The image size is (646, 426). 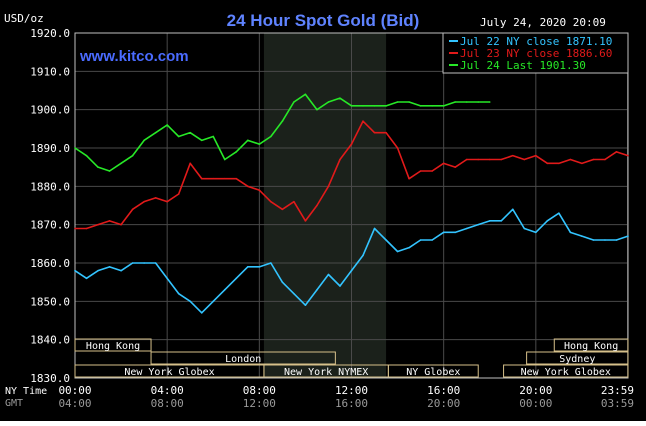 I want to click on market-session-label: New York NYMEX, so click(x=326, y=372).